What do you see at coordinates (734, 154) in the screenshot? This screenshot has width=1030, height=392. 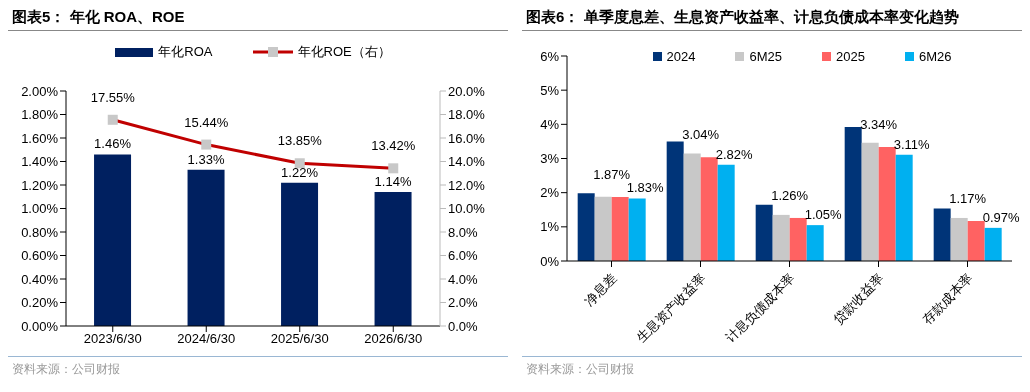 I see `data-label: 2.82%` at bounding box center [734, 154].